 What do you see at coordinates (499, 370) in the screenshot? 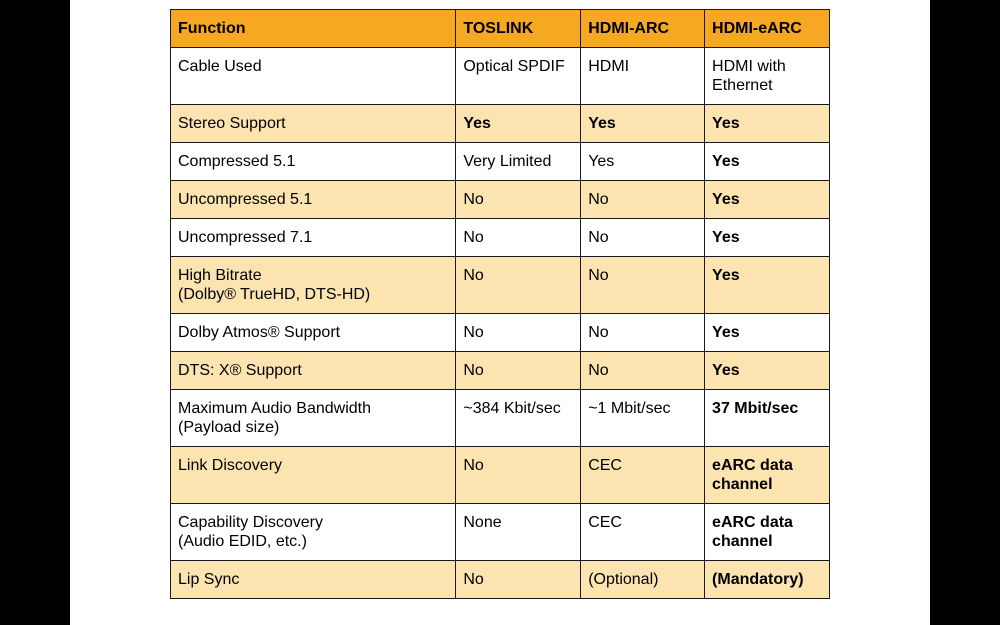
I see `table-row: DTS: X® Support No No Yes` at bounding box center [499, 370].